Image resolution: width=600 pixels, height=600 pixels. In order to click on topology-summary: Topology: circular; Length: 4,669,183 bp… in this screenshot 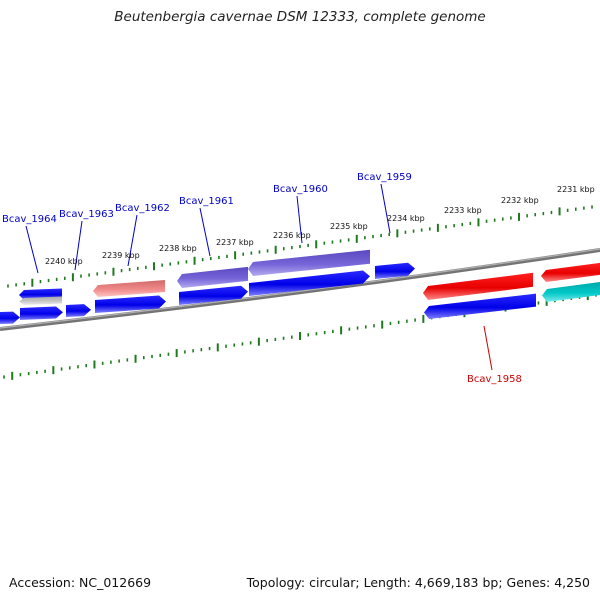, I will do `click(418, 582)`.